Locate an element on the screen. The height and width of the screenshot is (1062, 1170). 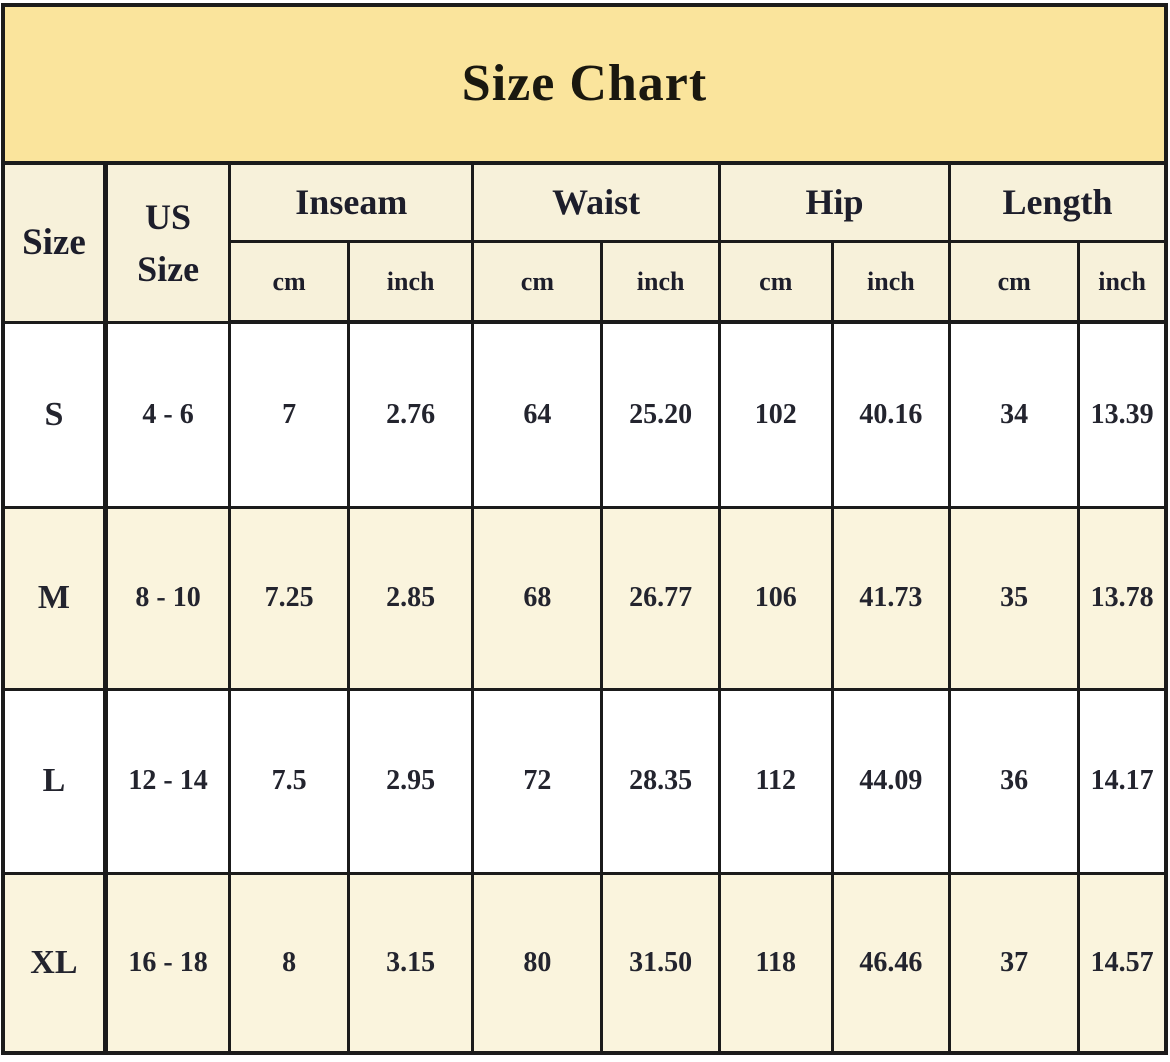
length-inch-value: 13.39 is located at coordinates (1122, 414).